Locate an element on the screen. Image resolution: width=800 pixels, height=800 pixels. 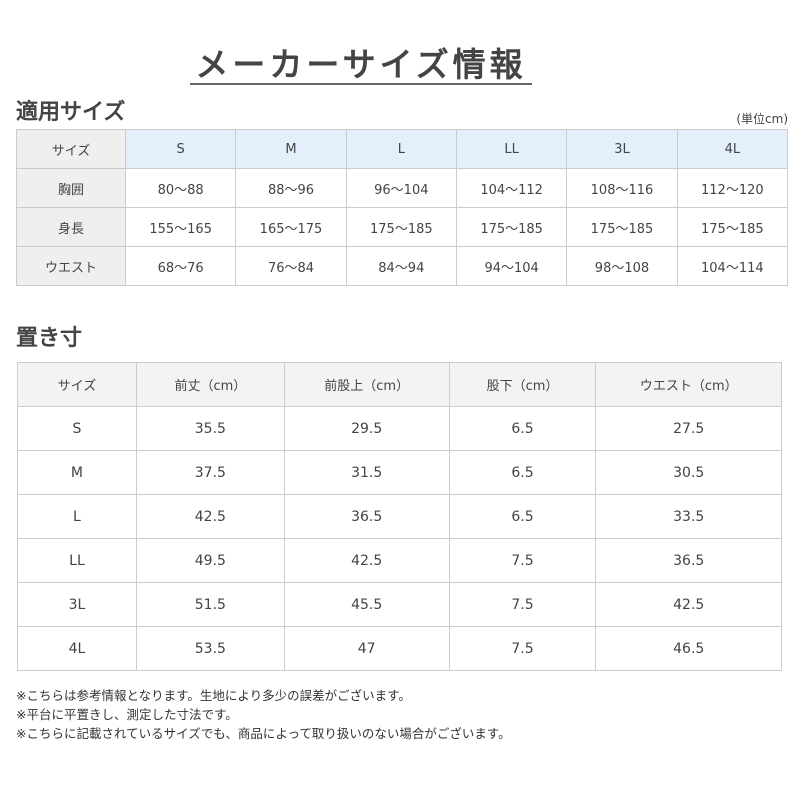
header-cell: 股下（cm） is located at coordinates (522, 384).